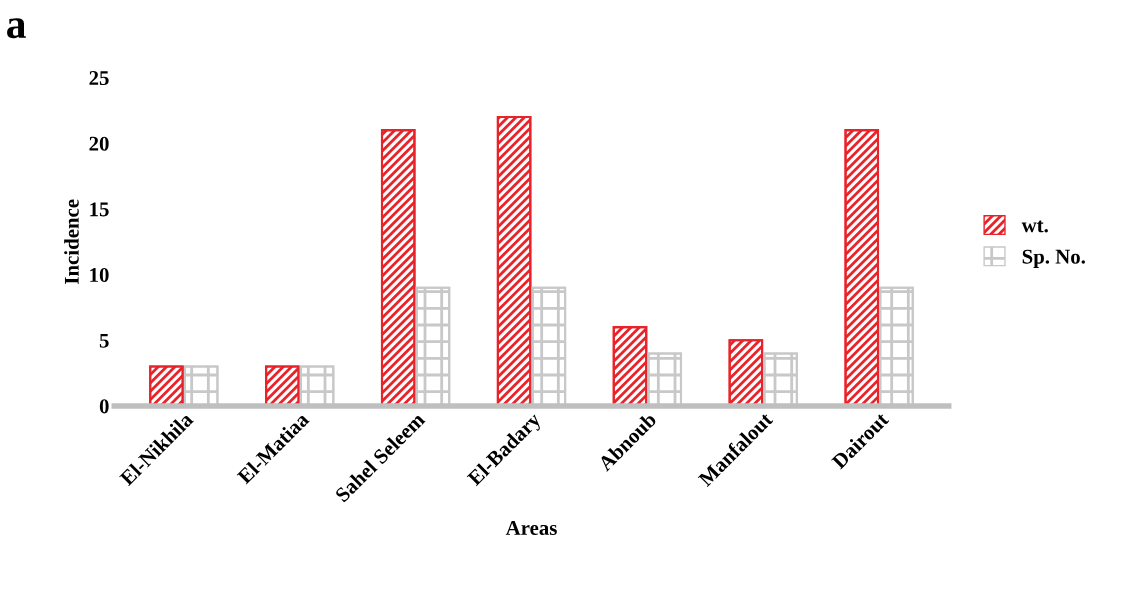  Describe the element at coordinates (71, 241) in the screenshot. I see `y-axis-title: Incidence` at that location.